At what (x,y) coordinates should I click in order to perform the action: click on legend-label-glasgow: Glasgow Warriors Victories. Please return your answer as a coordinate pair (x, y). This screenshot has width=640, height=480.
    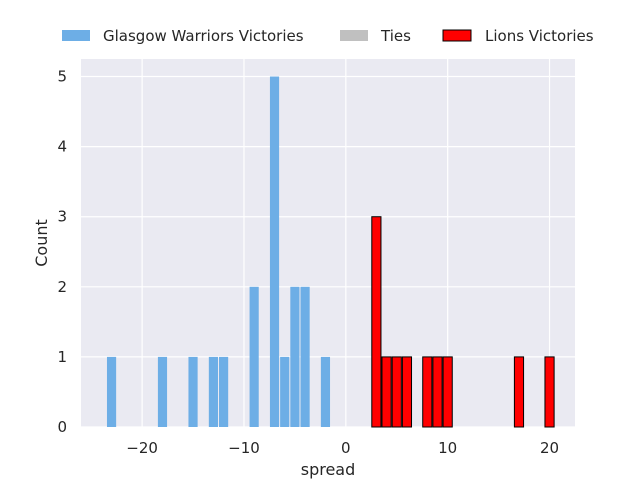
    Looking at the image, I should click on (203, 36).